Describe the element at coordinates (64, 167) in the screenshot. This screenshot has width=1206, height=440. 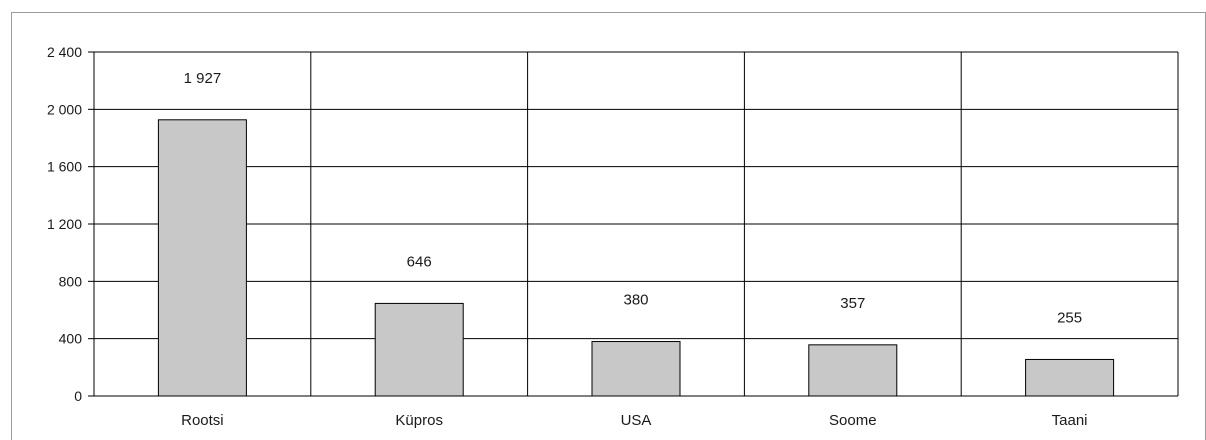
I see `y-tick-label: 1 600` at that location.